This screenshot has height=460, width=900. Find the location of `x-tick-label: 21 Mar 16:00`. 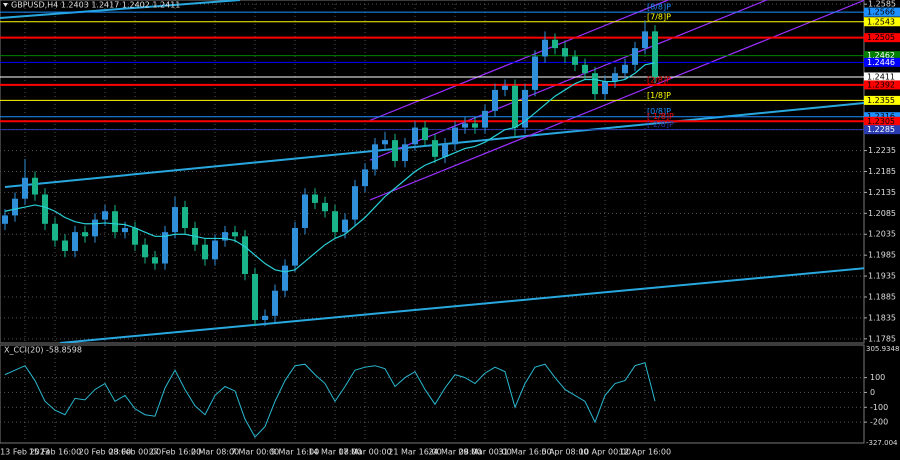

x-tick-label: 21 Mar 16:00 is located at coordinates (414, 452).